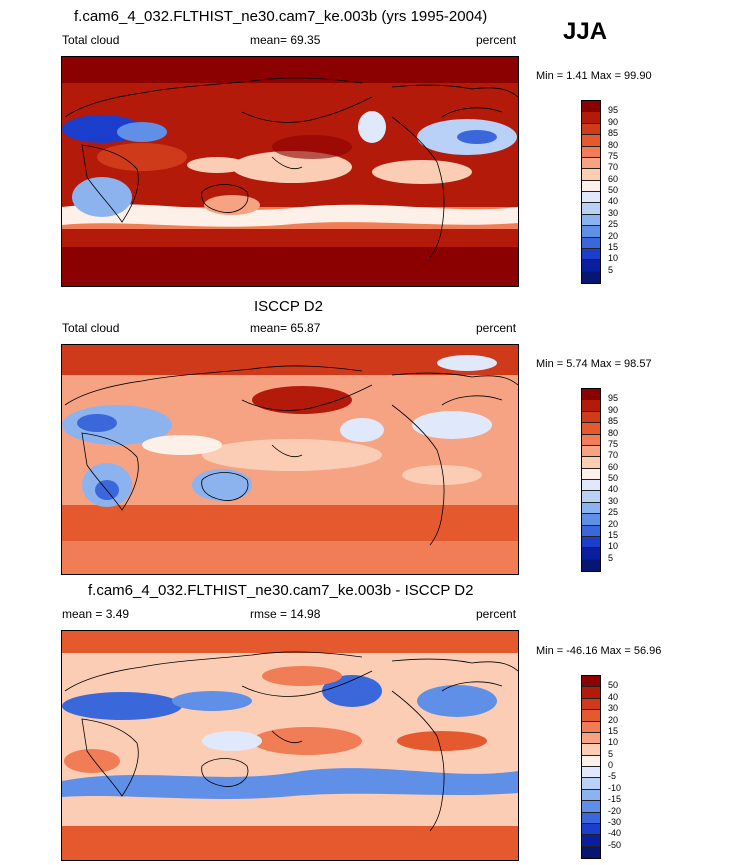 This screenshot has height=865, width=732. I want to click on colorbar-level-label: -40, so click(615, 833).